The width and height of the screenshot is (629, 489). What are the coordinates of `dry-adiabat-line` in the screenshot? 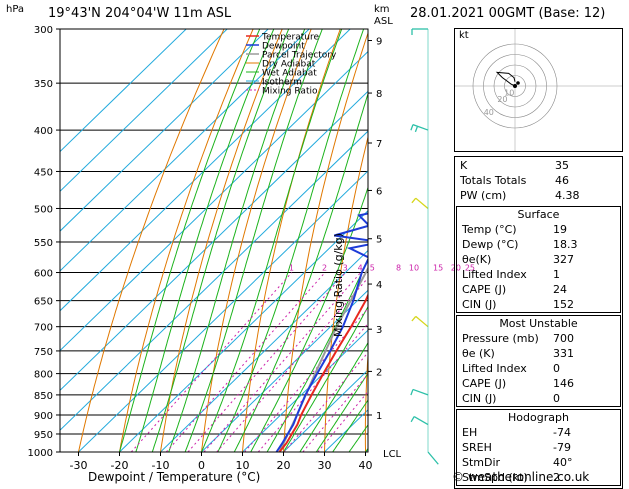 It's located at (396, 240).